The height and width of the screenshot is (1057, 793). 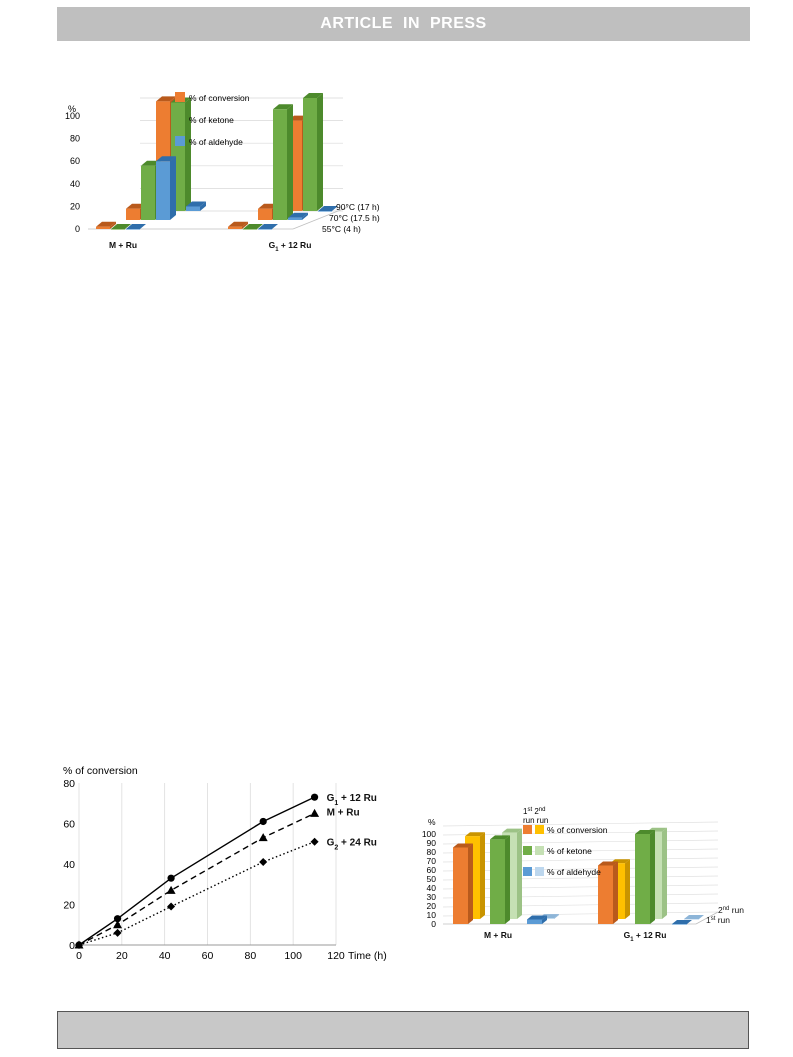 What do you see at coordinates (432, 822) in the screenshot?
I see `y-axis-unit-label: %` at bounding box center [432, 822].